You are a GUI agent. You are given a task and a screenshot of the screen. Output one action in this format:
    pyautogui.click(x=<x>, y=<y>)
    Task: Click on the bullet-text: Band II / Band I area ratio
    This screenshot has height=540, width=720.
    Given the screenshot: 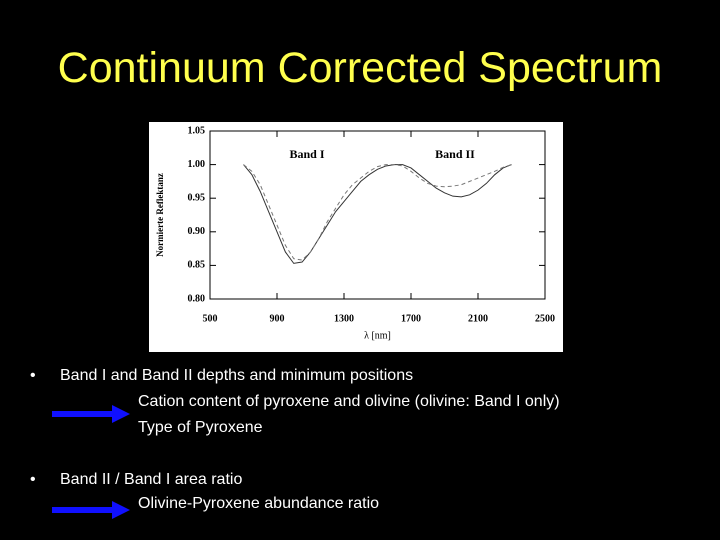 What is the action you would take?
    pyautogui.click(x=151, y=479)
    